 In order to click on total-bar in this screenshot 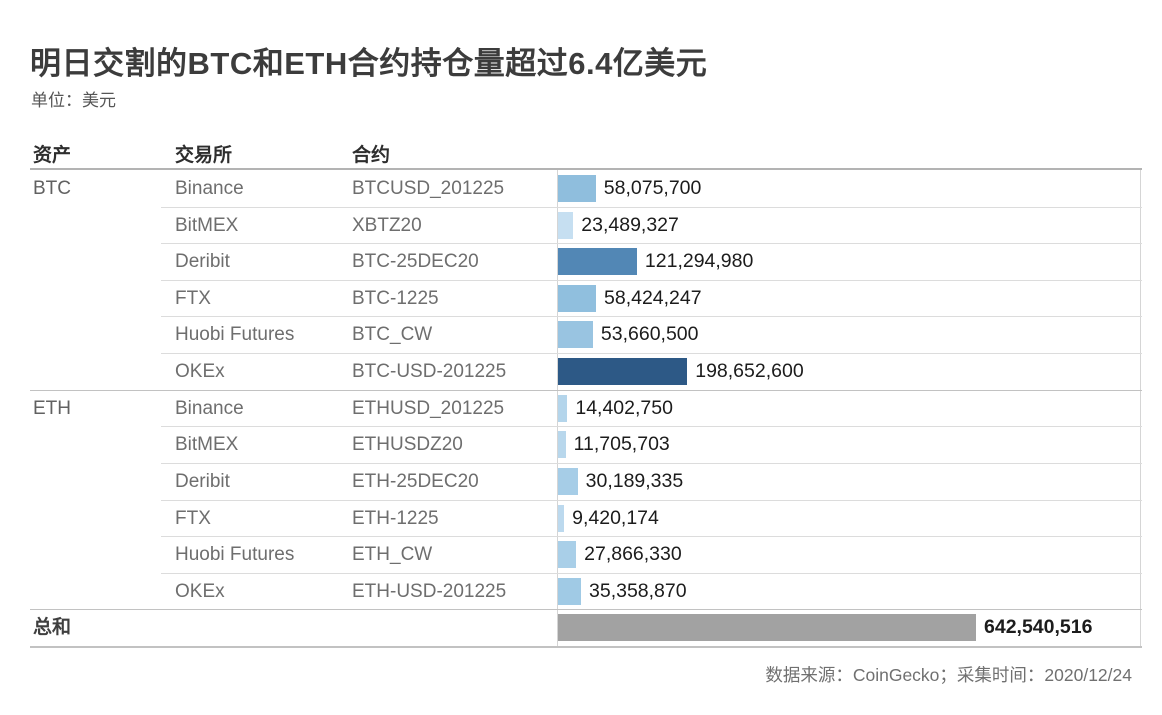, I will do `click(767, 628)`.